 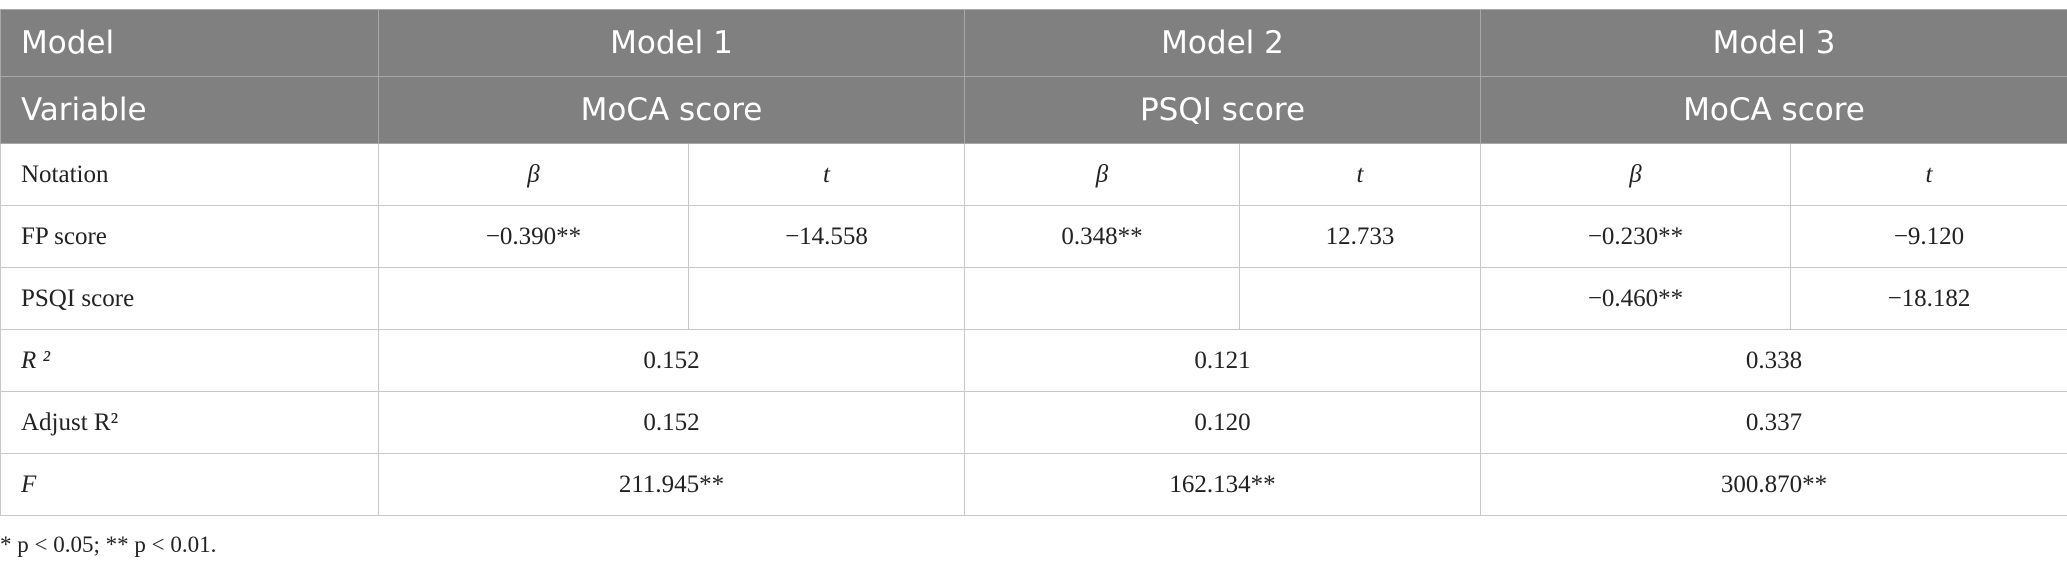 What do you see at coordinates (1928, 236) in the screenshot?
I see `cell: −9.120` at bounding box center [1928, 236].